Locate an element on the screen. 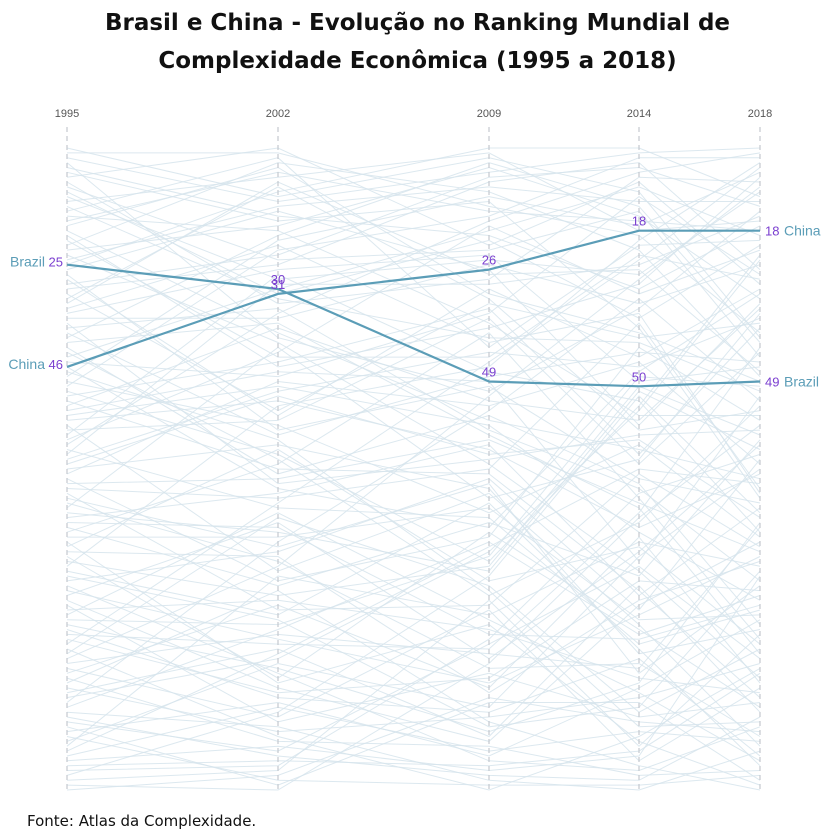  series-line-china is located at coordinates (413, 298).